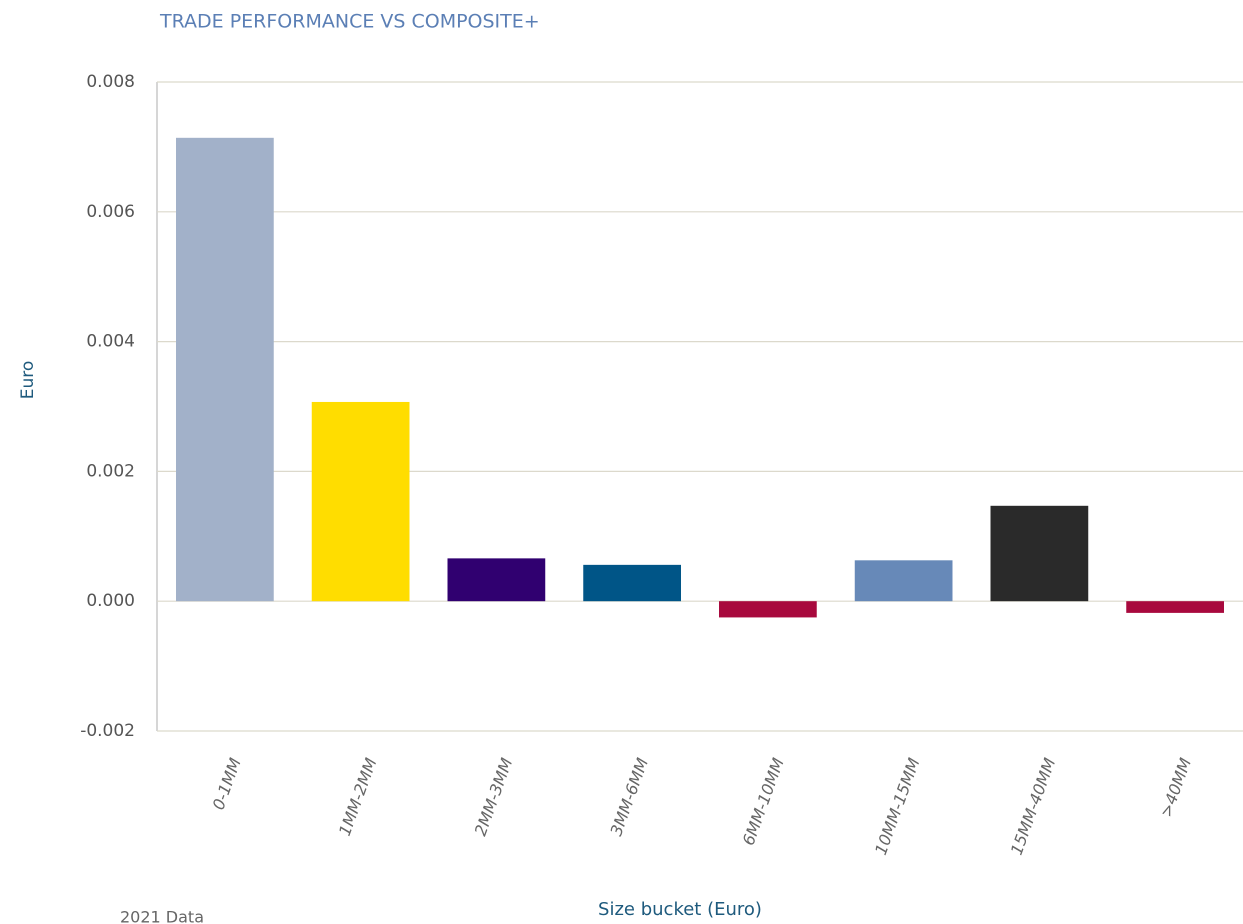 The image size is (1243, 924). I want to click on x-tick-label: 0-1MM, so click(227, 783).